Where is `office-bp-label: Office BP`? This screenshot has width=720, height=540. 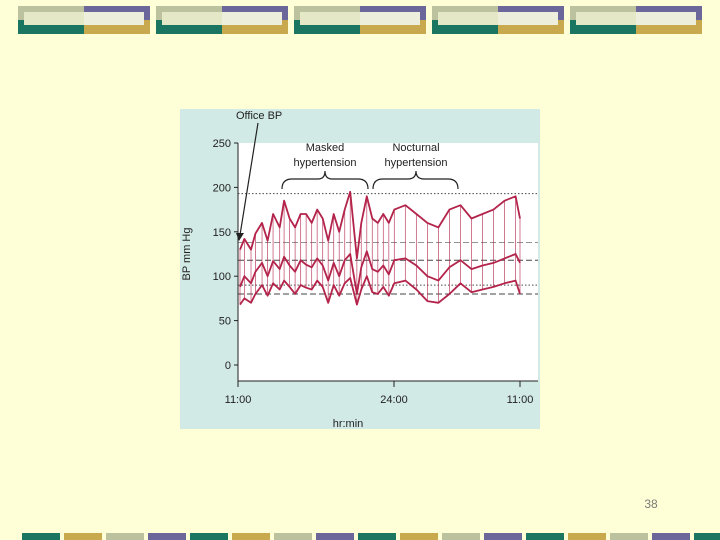 office-bp-label: Office BP is located at coordinates (259, 116).